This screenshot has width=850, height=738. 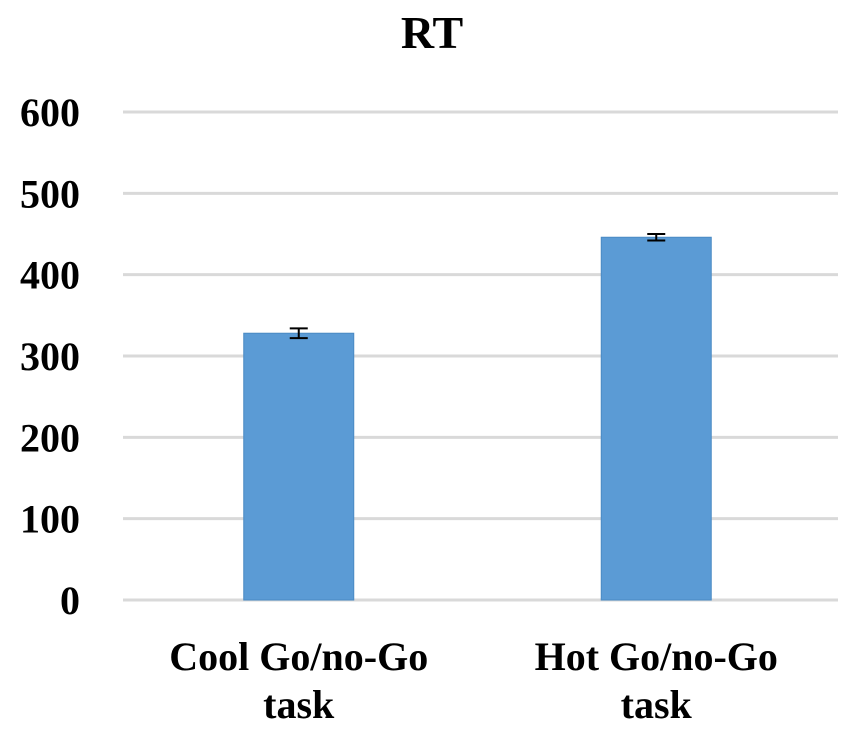 I want to click on y-tick-label: 0, so click(x=70, y=600).